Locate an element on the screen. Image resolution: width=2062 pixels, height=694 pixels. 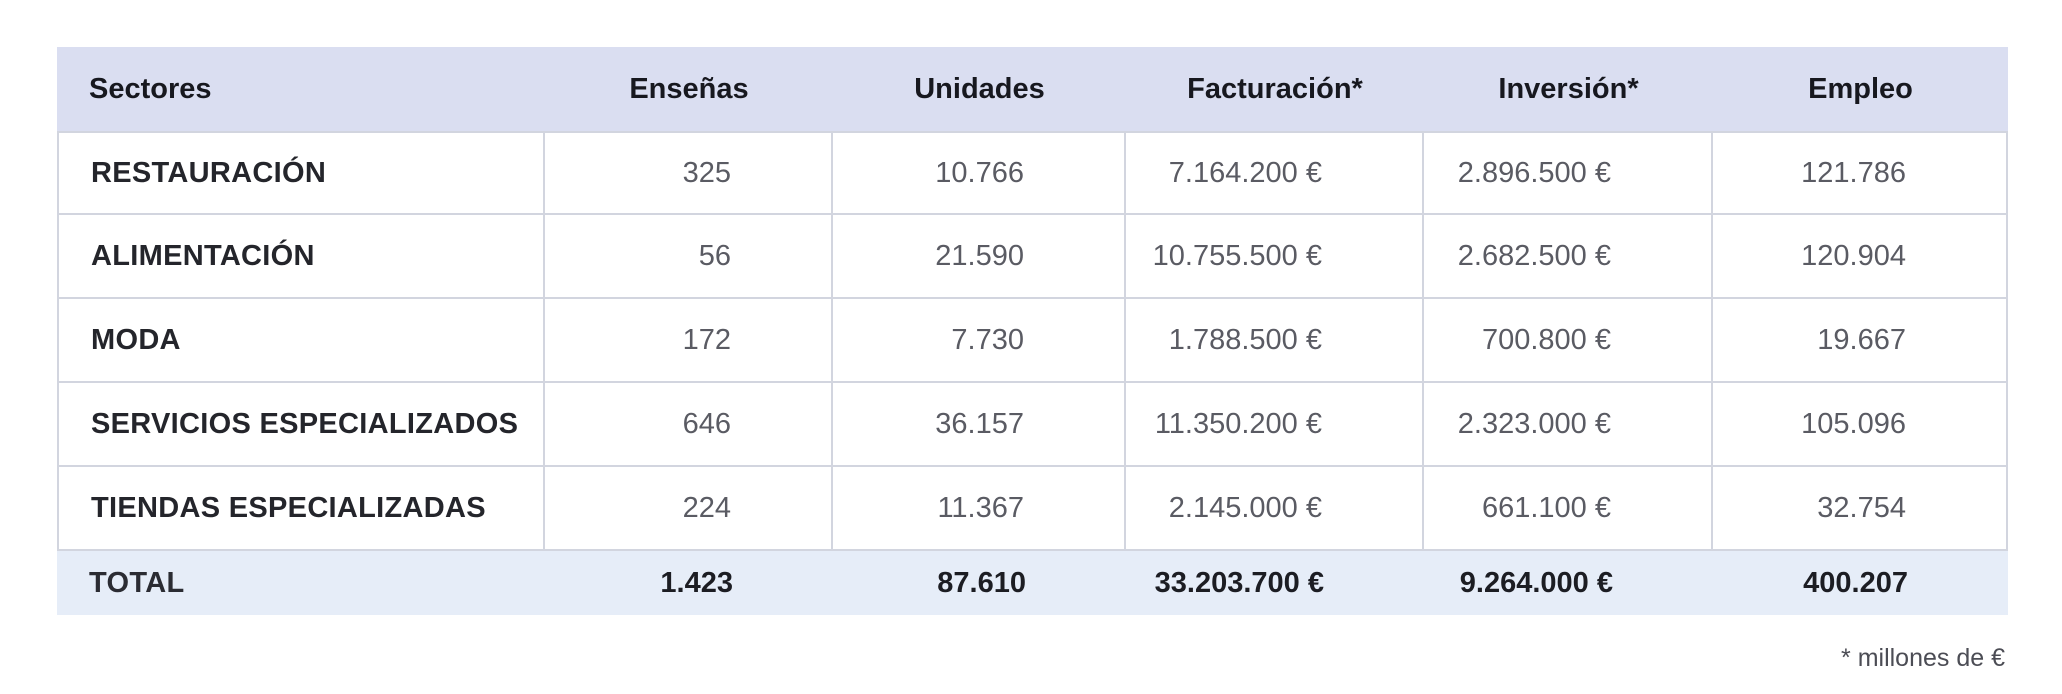
total-unidades: 87.610 is located at coordinates (979, 583).